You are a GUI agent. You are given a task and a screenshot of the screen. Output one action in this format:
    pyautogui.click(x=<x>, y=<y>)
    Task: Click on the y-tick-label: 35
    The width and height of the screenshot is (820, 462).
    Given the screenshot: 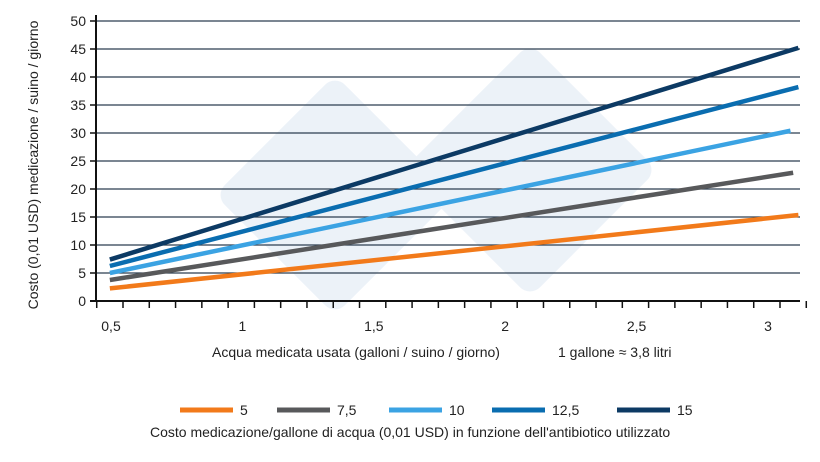 What is the action you would take?
    pyautogui.click(x=78, y=105)
    